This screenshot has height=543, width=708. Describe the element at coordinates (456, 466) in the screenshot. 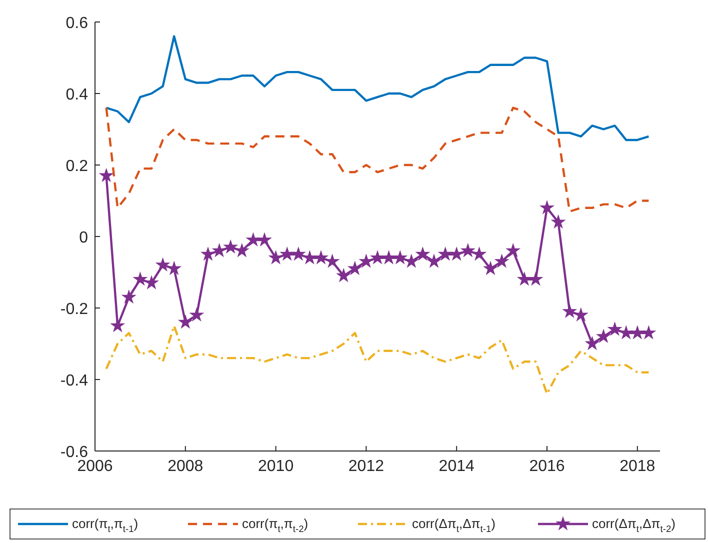

I see `x-tick-label: 2014` at that location.